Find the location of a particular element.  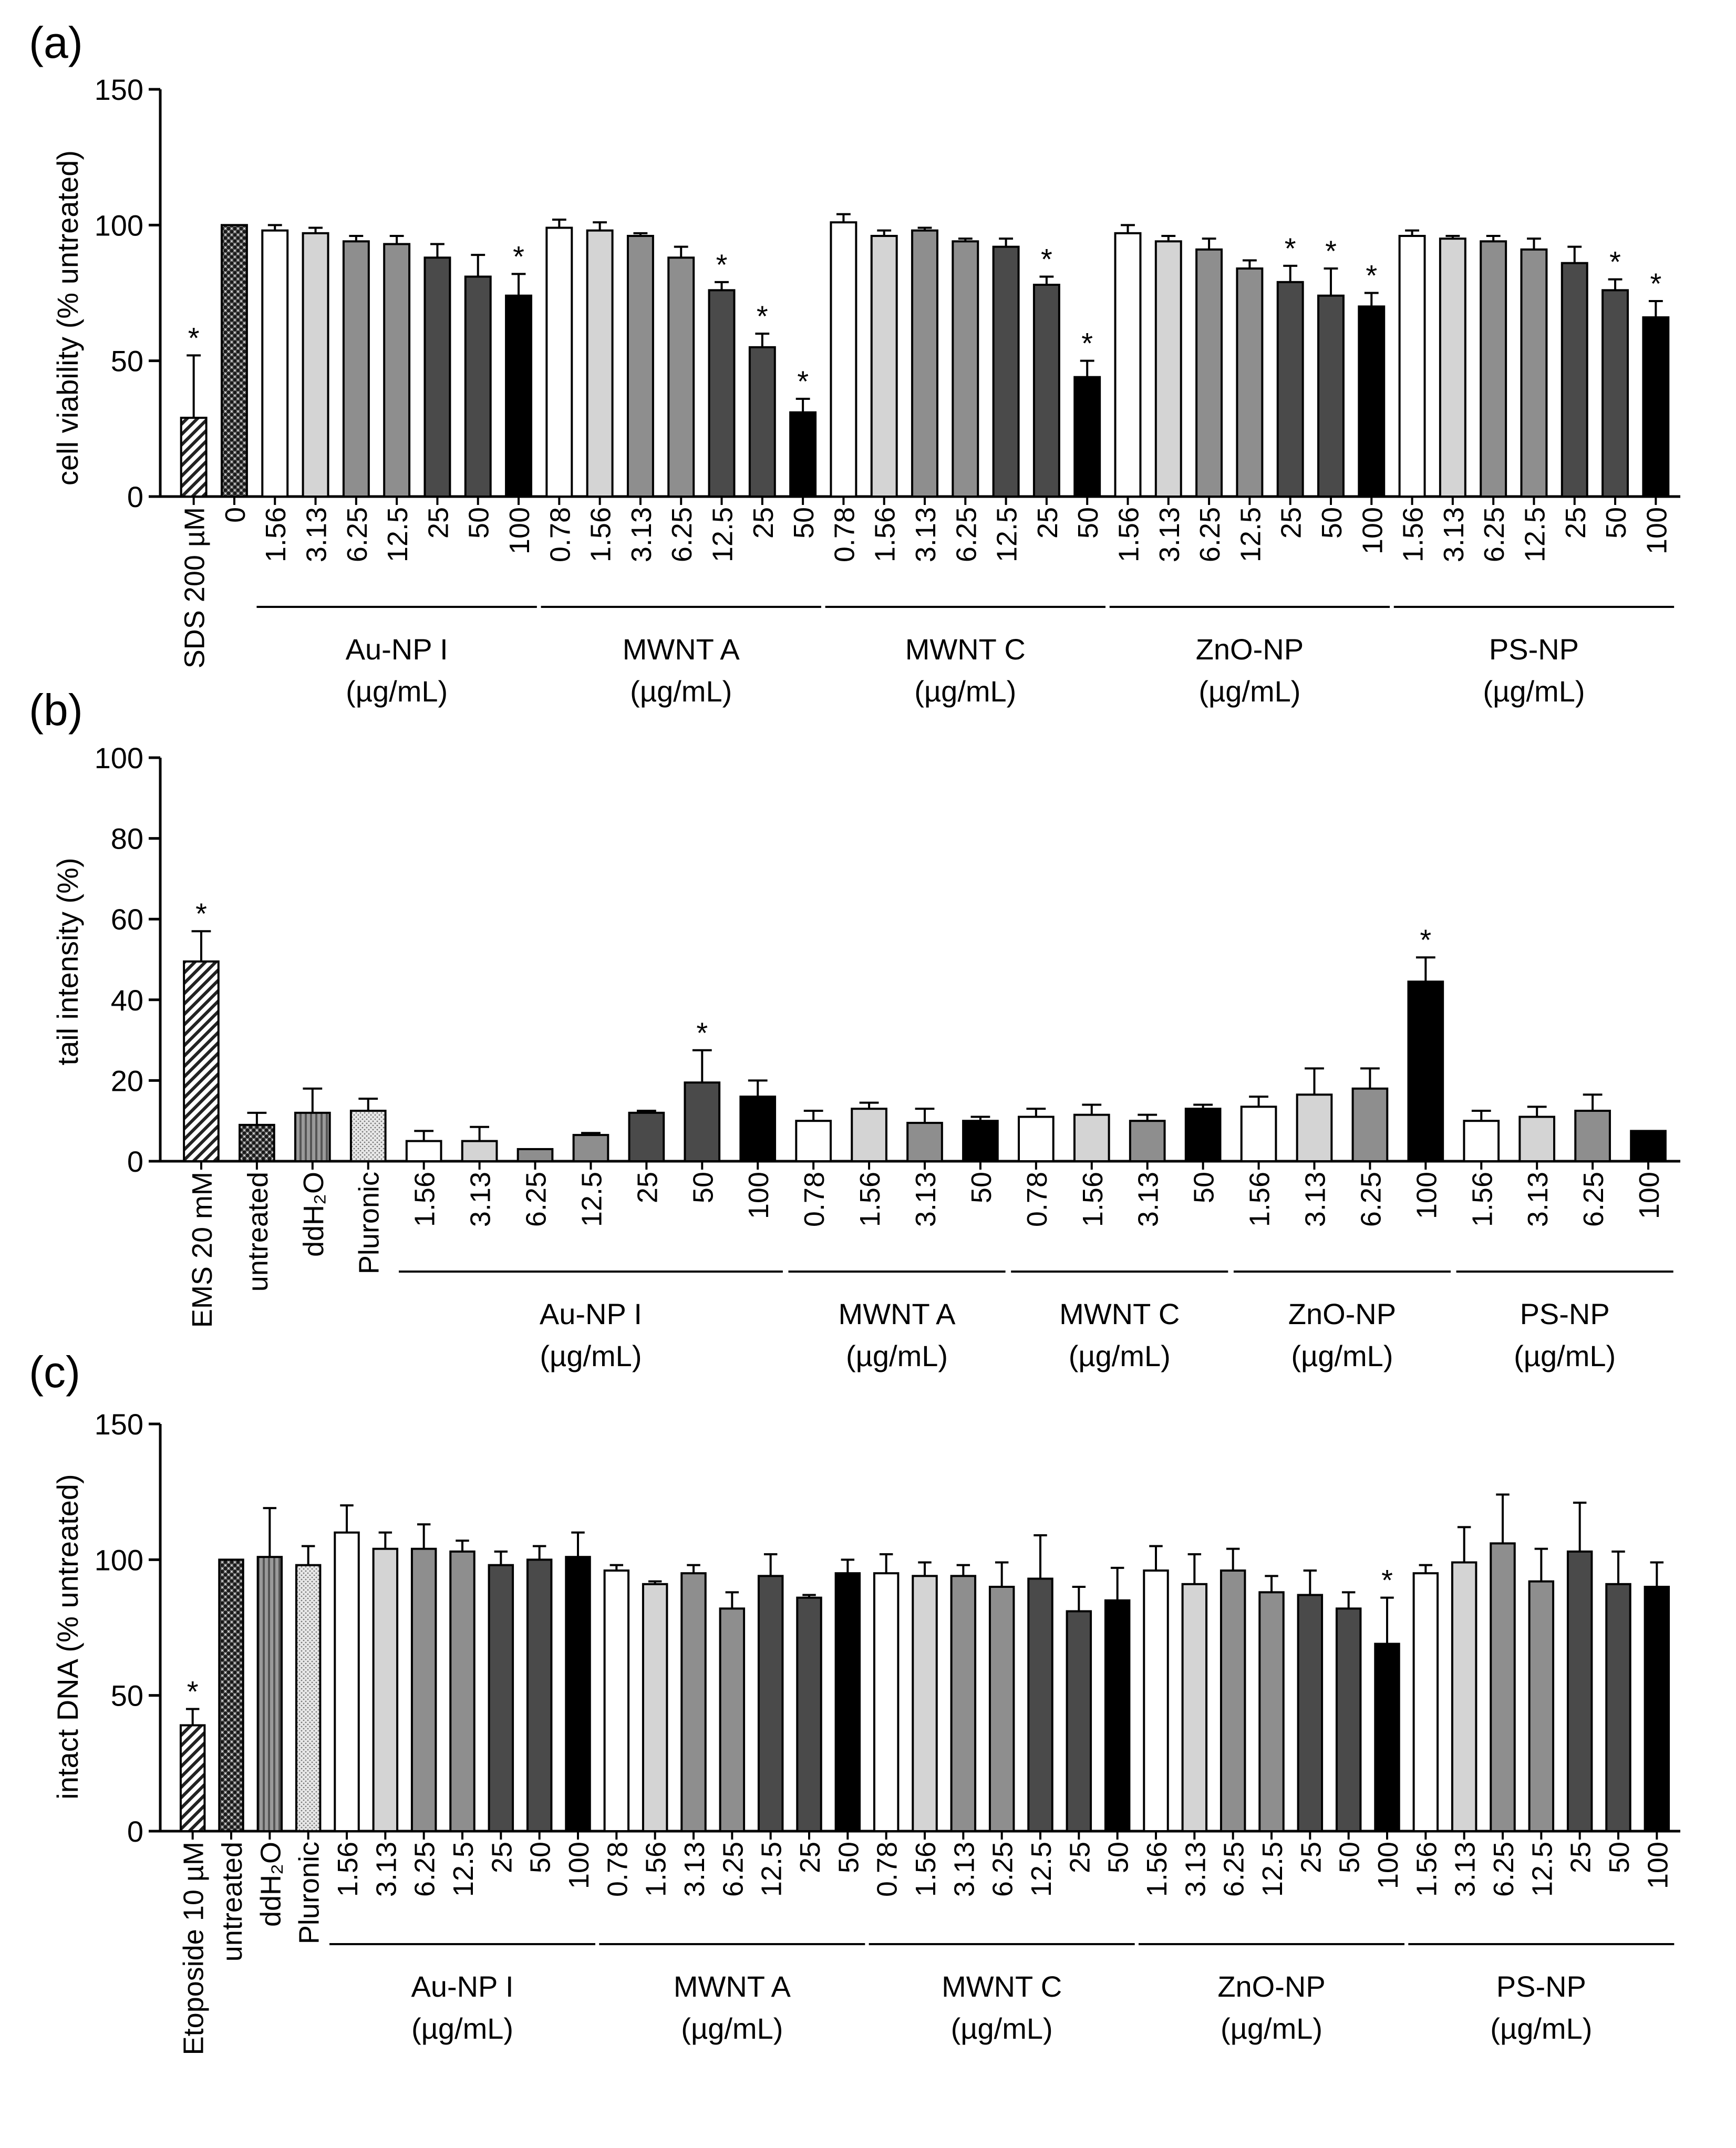

x-tick-label: Etoposide 10 µM is located at coordinates (194, 1949).